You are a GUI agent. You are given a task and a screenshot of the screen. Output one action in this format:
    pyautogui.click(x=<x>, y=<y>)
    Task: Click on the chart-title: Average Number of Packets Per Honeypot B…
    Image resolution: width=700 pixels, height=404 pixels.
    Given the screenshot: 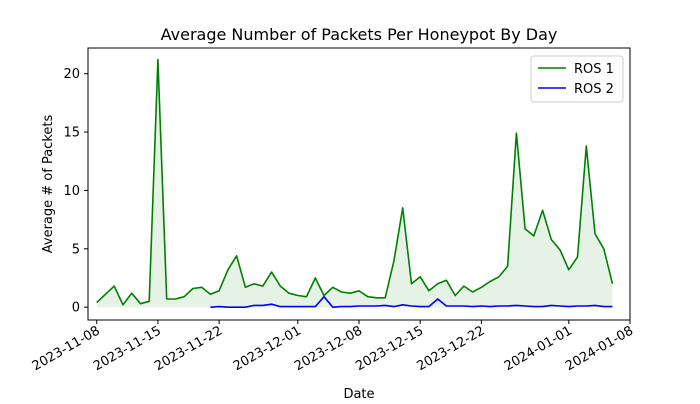 What is the action you would take?
    pyautogui.click(x=359, y=34)
    